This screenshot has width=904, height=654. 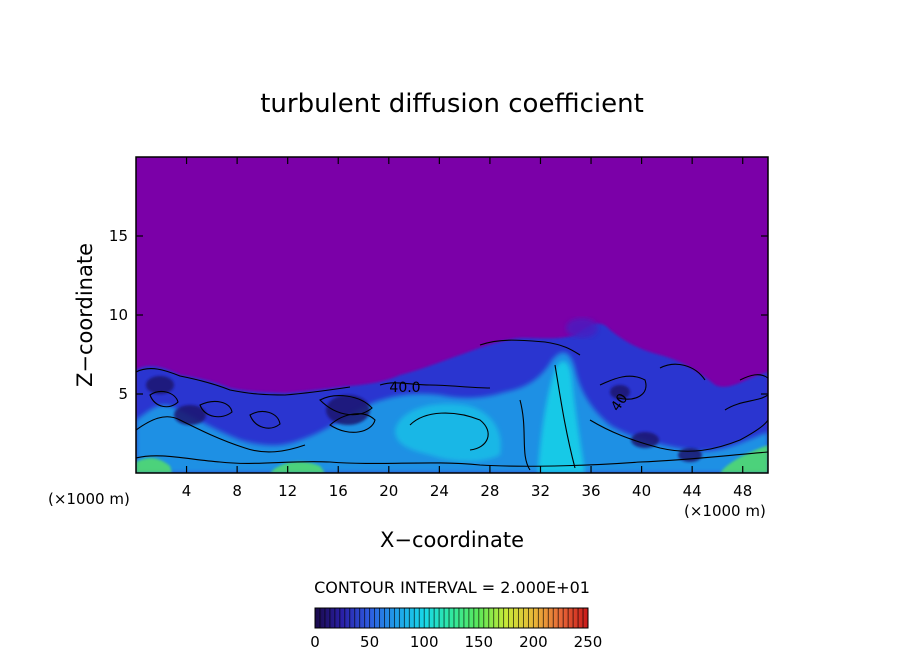 What do you see at coordinates (287, 491) in the screenshot?
I see `x-tick-label: 12` at bounding box center [287, 491].